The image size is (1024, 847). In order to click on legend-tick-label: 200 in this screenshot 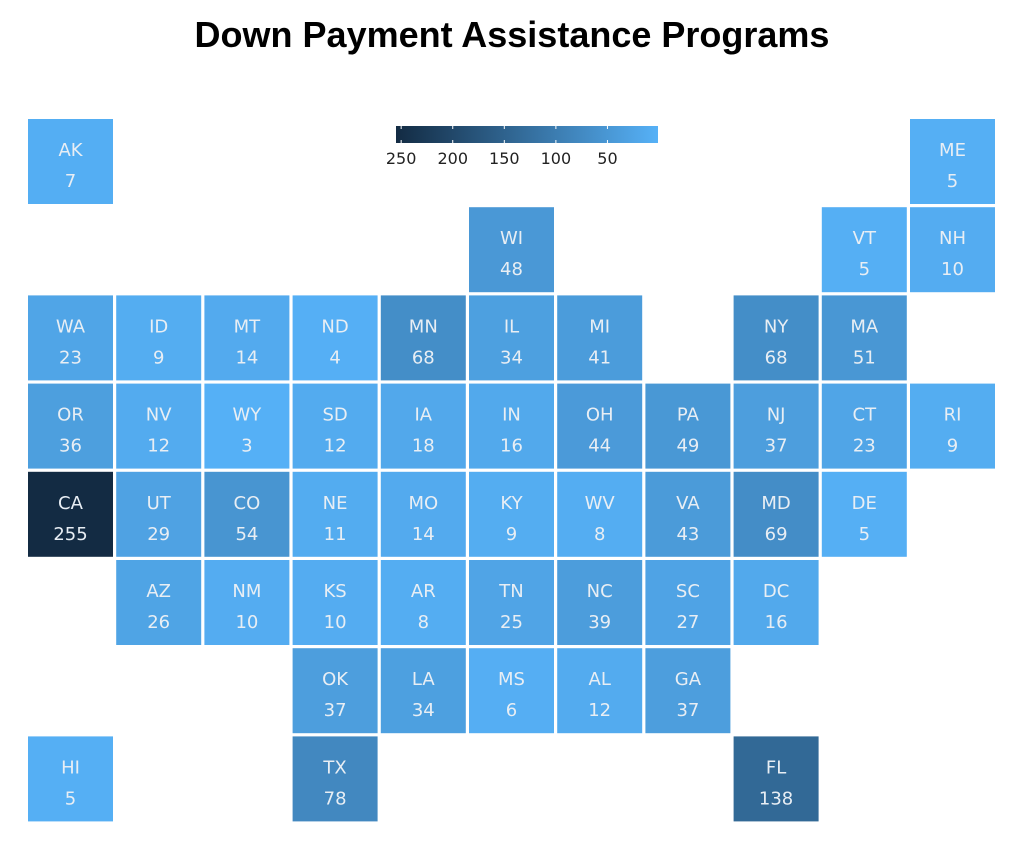, I will do `click(452, 158)`.